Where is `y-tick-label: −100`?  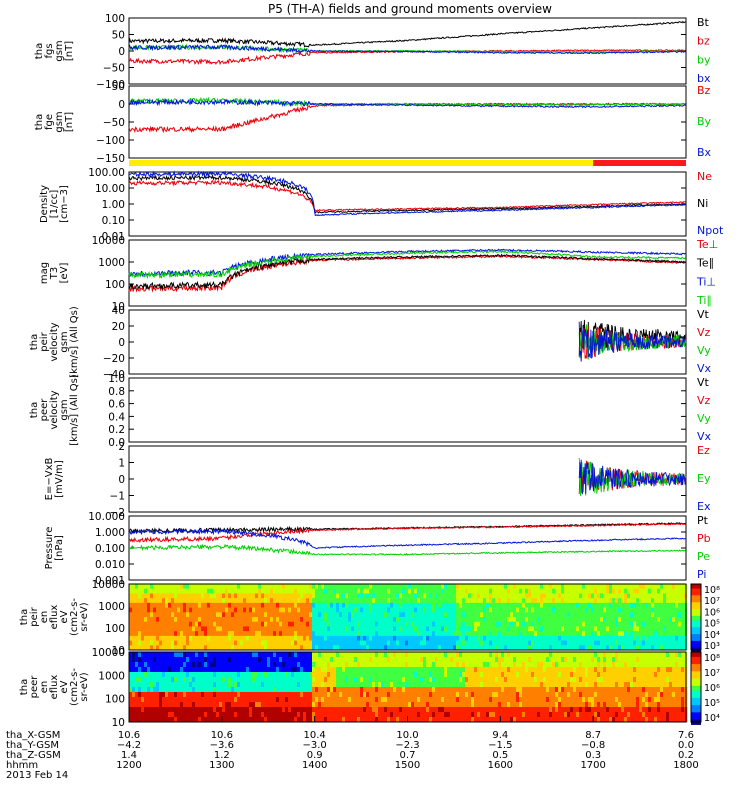
y-tick-label: −100 is located at coordinates (110, 85).